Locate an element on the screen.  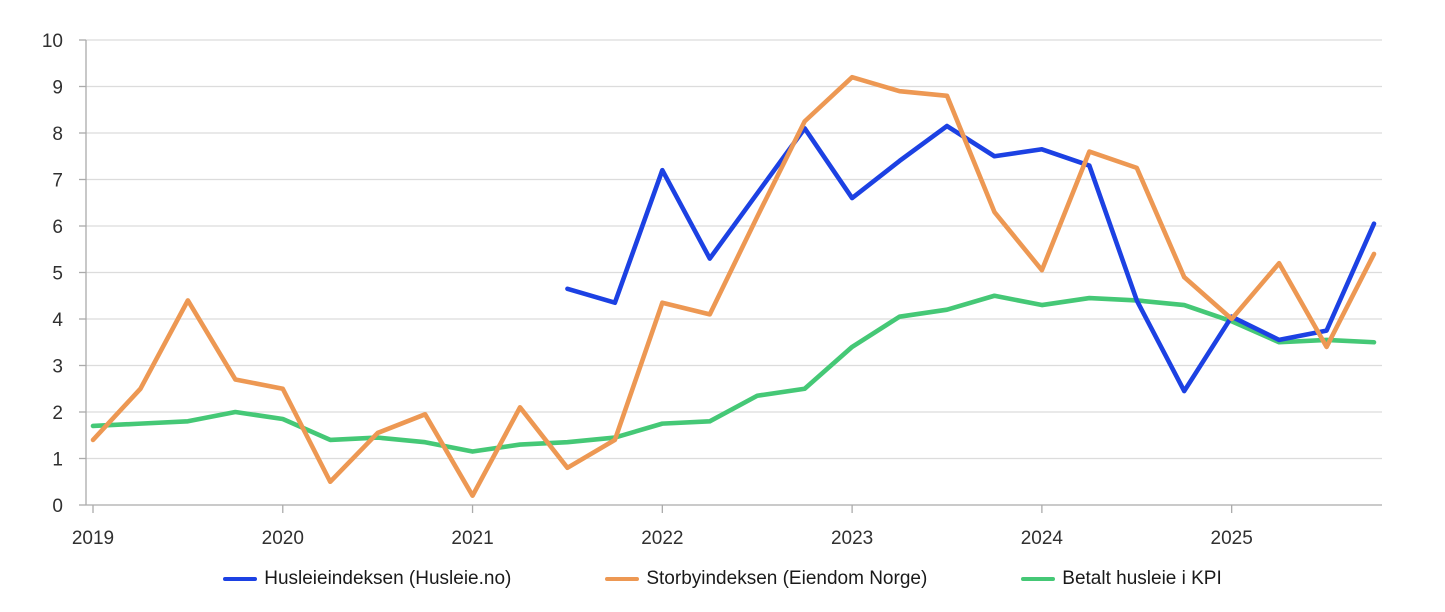
legend-swatch-green is located at coordinates (1038, 579).